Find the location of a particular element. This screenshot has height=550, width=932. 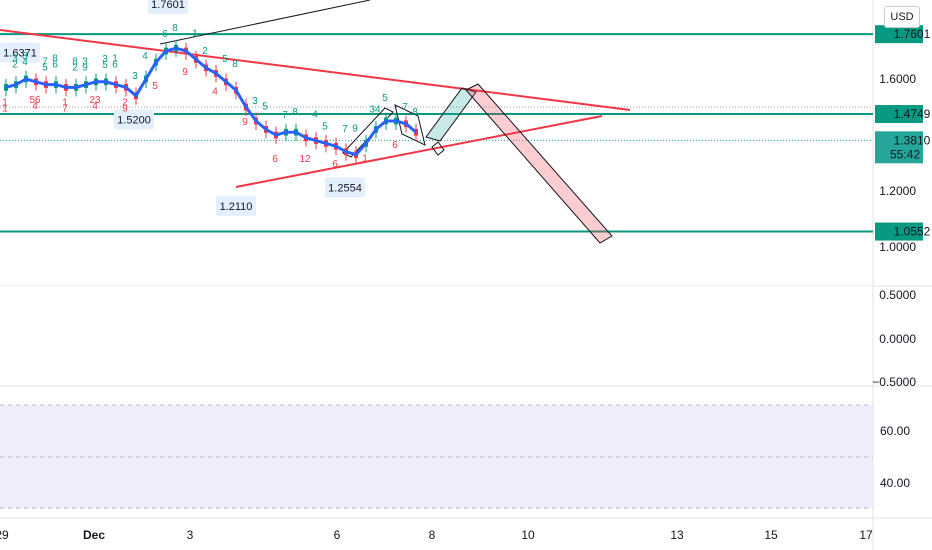

time-axis-tick: Dec is located at coordinates (94, 535).